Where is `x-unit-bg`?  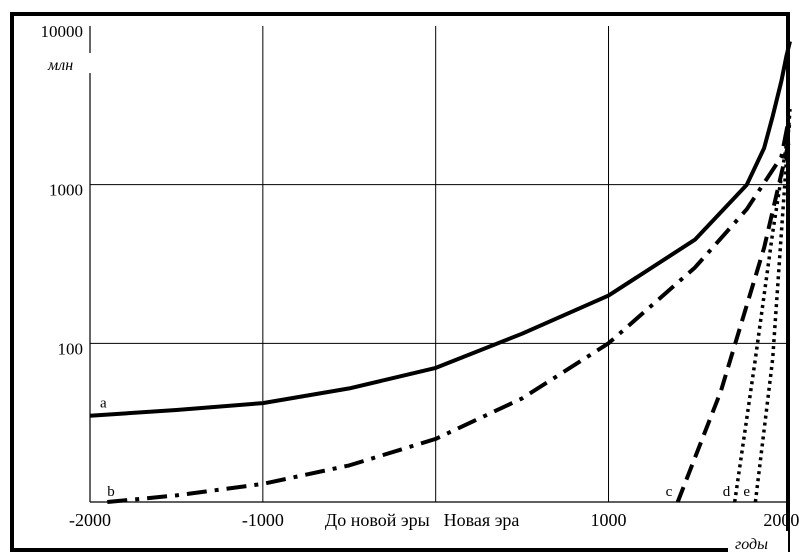
x-unit-bg is located at coordinates (758, 542).